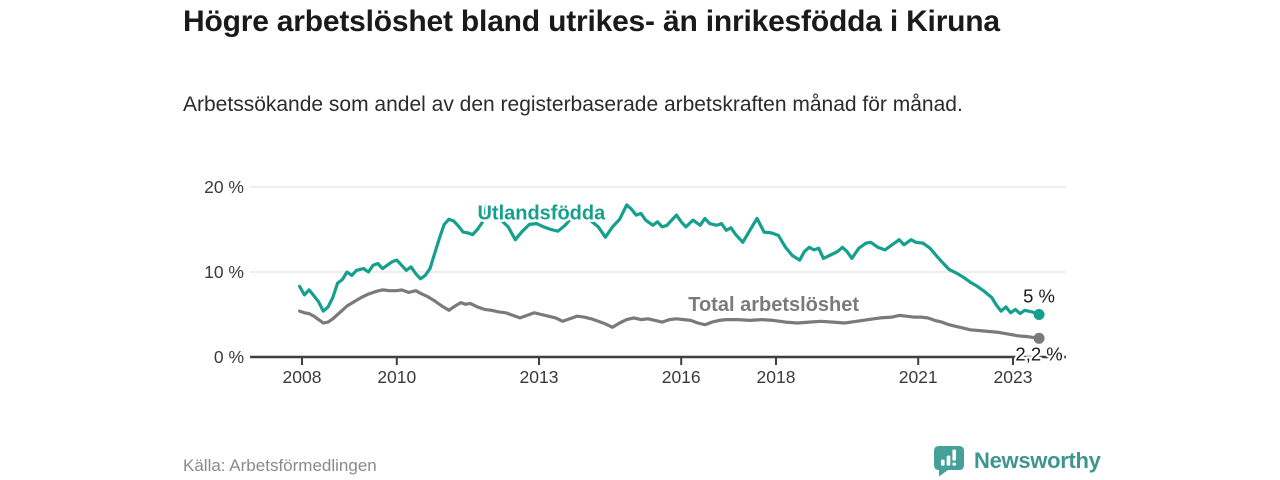 This screenshot has height=480, width=1280. I want to click on y-tick-label: 20 %, so click(224, 187).